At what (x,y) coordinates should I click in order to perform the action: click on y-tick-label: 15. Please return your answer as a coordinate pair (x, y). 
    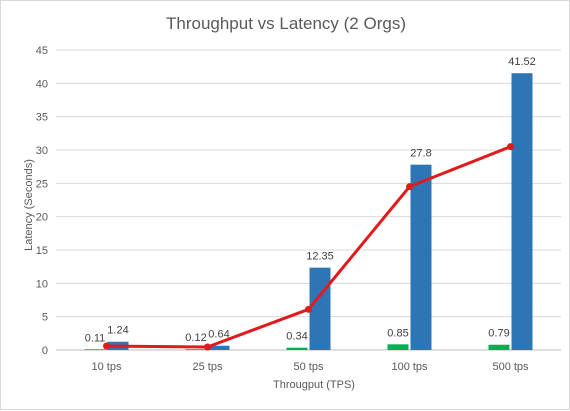
    Looking at the image, I should click on (42, 251).